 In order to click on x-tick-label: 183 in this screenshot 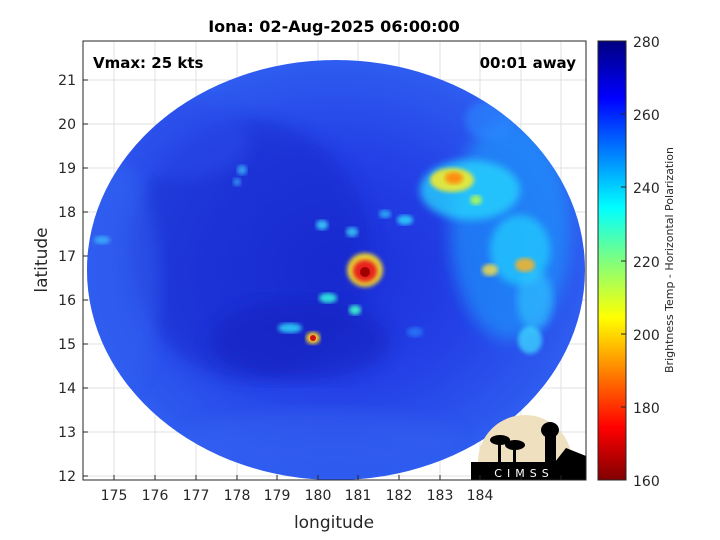, I will do `click(440, 496)`.